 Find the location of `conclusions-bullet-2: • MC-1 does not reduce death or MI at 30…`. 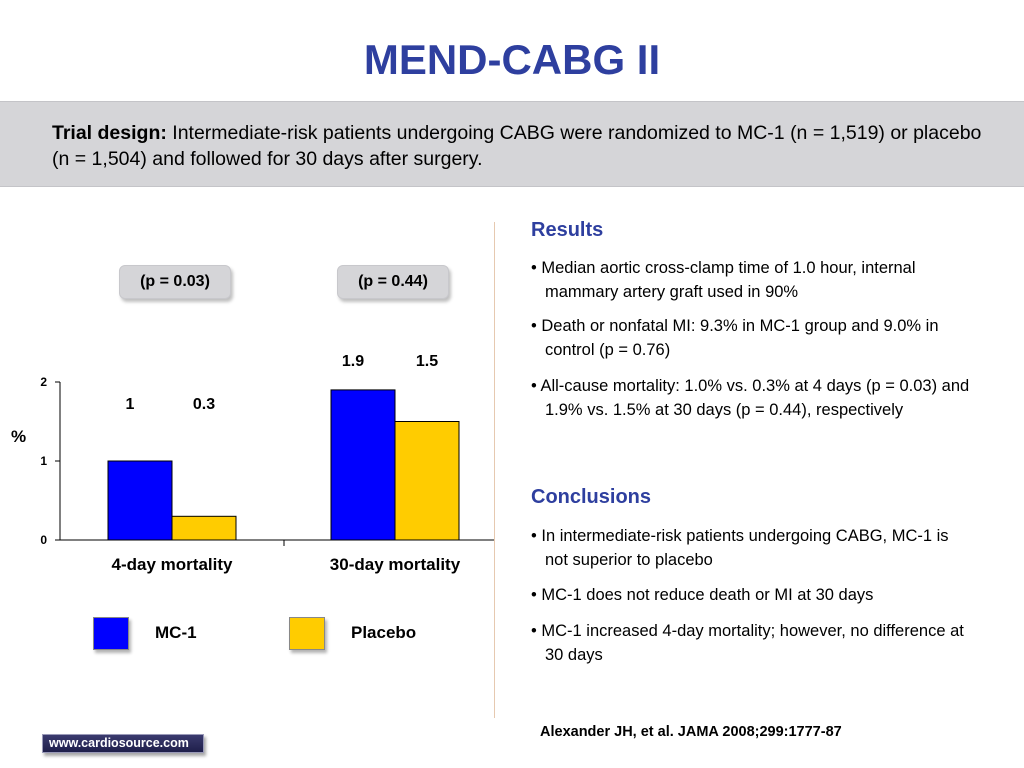

conclusions-bullet-2: • MC-1 does not reduce death or MI at 30… is located at coordinates (702, 595).